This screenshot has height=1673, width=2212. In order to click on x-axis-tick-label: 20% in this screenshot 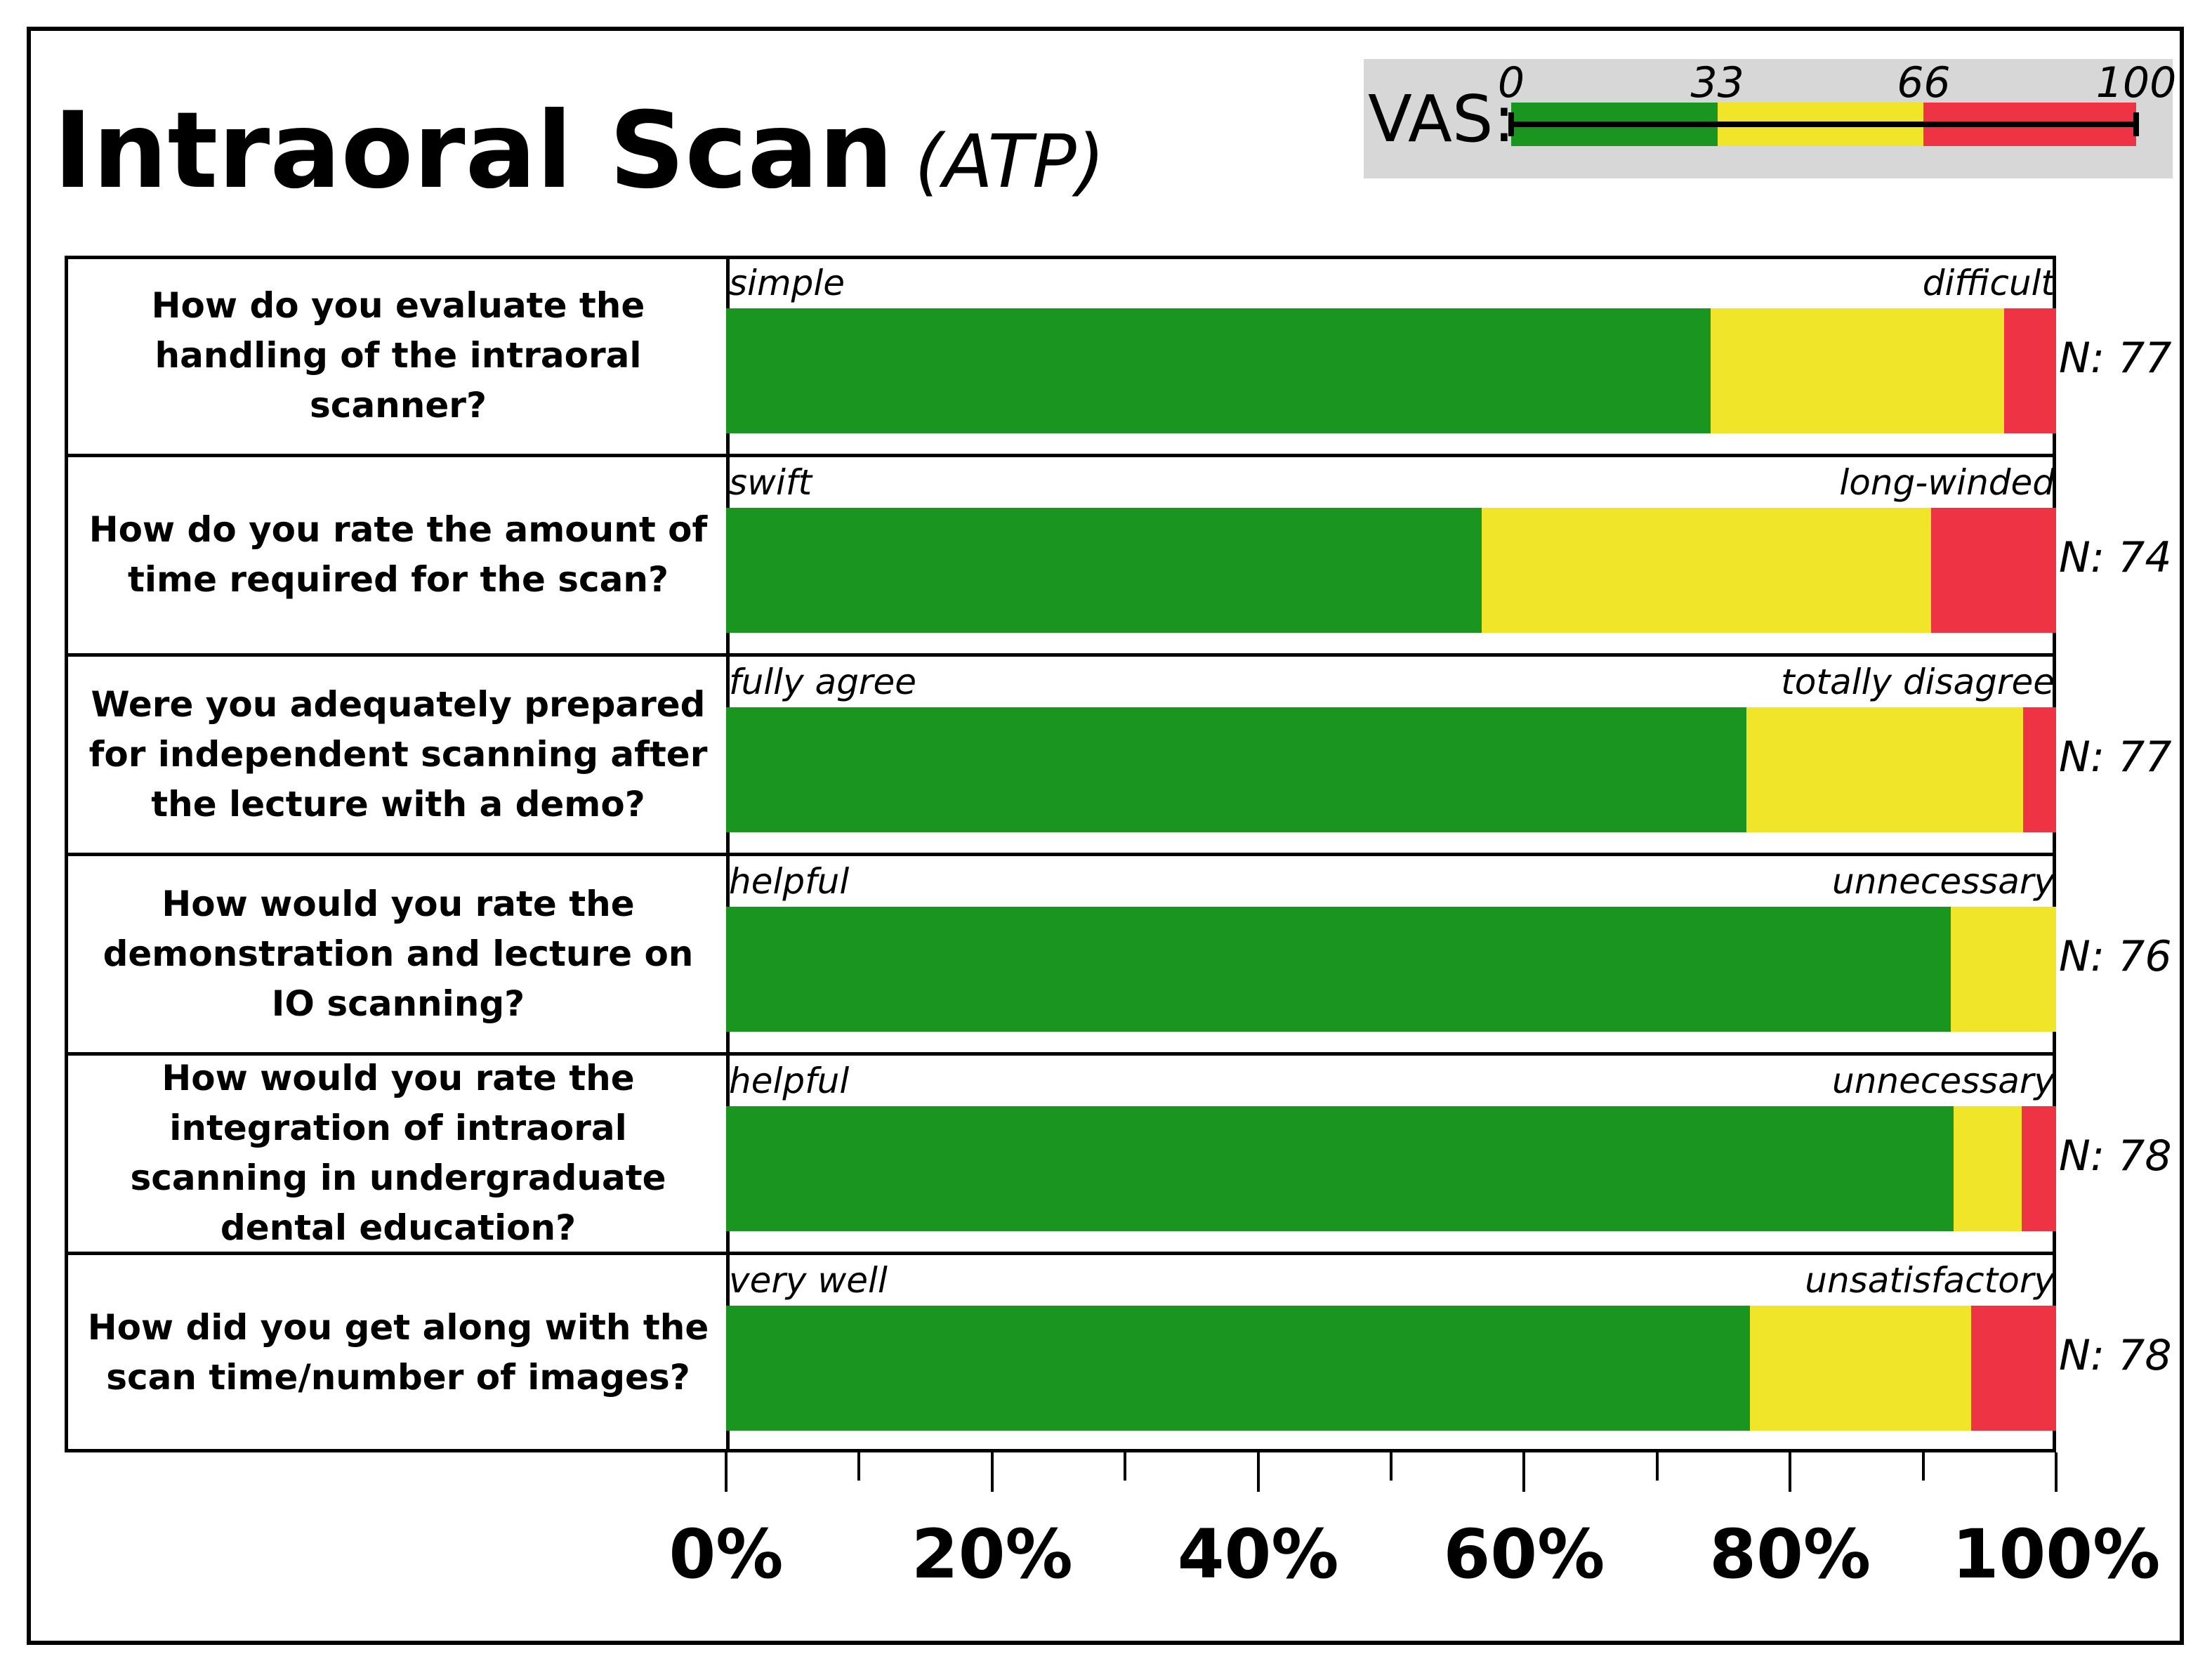, I will do `click(992, 1554)`.